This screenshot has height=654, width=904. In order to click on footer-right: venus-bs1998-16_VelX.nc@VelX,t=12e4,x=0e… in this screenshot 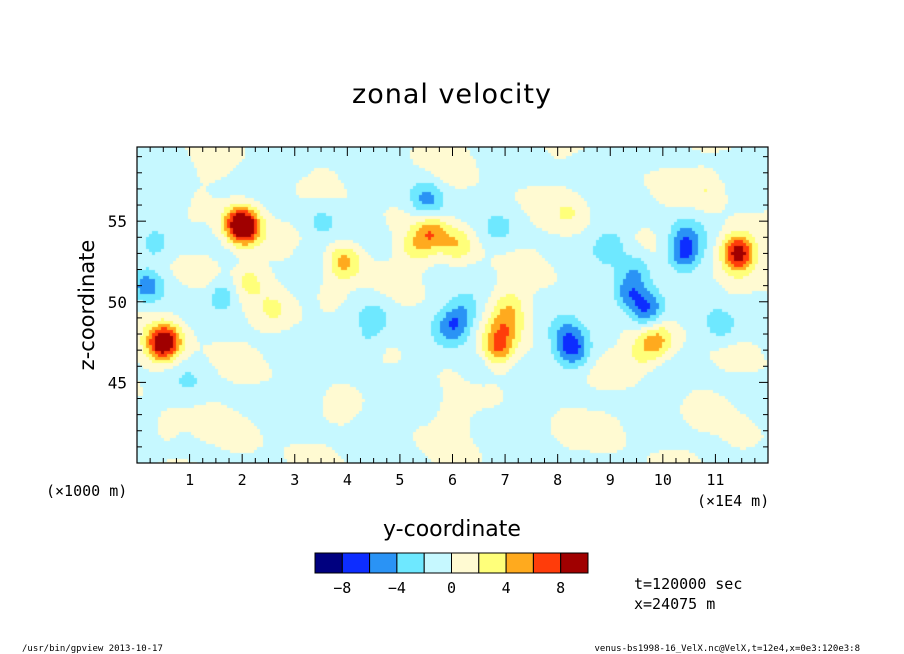, I will do `click(727, 649)`.